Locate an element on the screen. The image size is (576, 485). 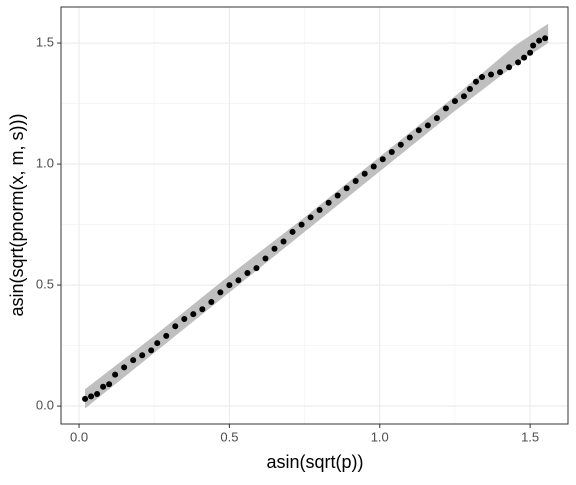
y-tick-label: 0.5 is located at coordinates (45, 284).